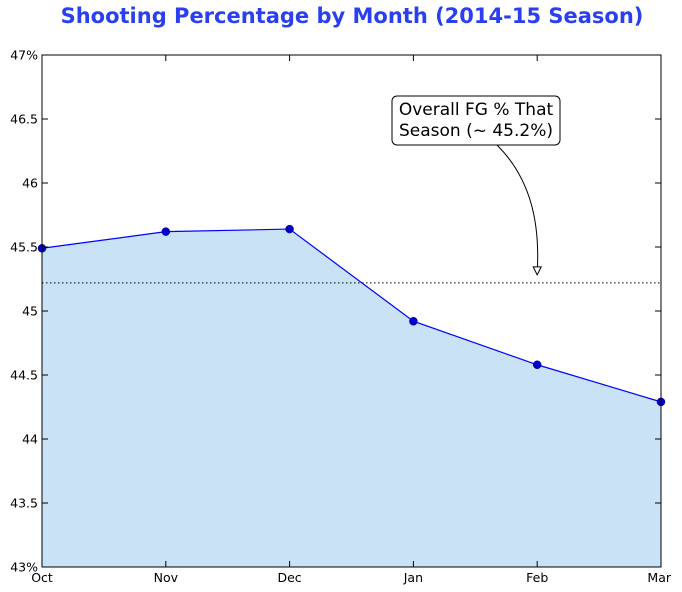 The width and height of the screenshot is (682, 592). What do you see at coordinates (166, 231) in the screenshot?
I see `data-point-nov` at bounding box center [166, 231].